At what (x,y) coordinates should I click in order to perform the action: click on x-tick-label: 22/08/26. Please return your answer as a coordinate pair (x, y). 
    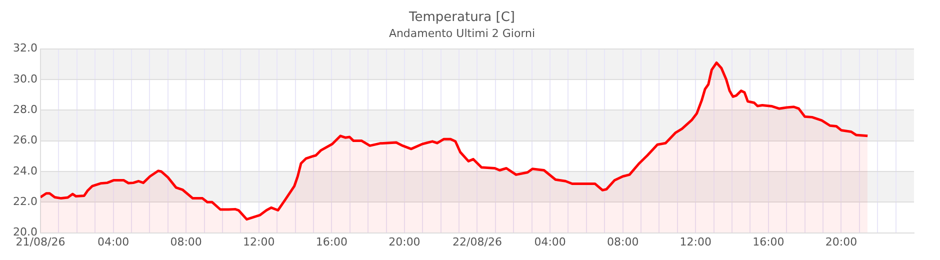
    Looking at the image, I should click on (477, 241).